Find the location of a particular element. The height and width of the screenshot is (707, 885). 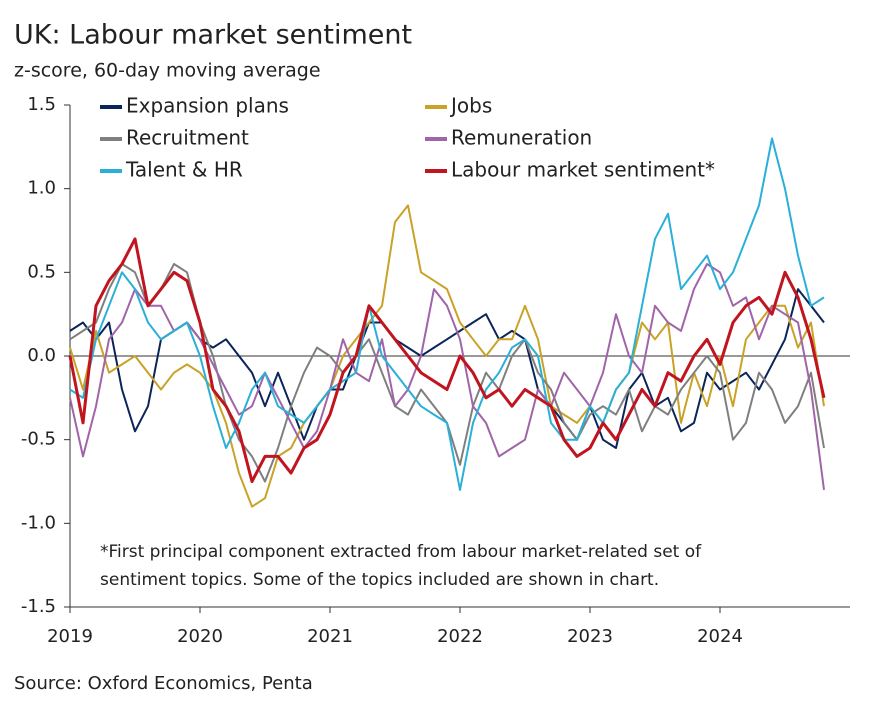

chart-subtitle: z-score, 60-day moving average is located at coordinates (167, 71).